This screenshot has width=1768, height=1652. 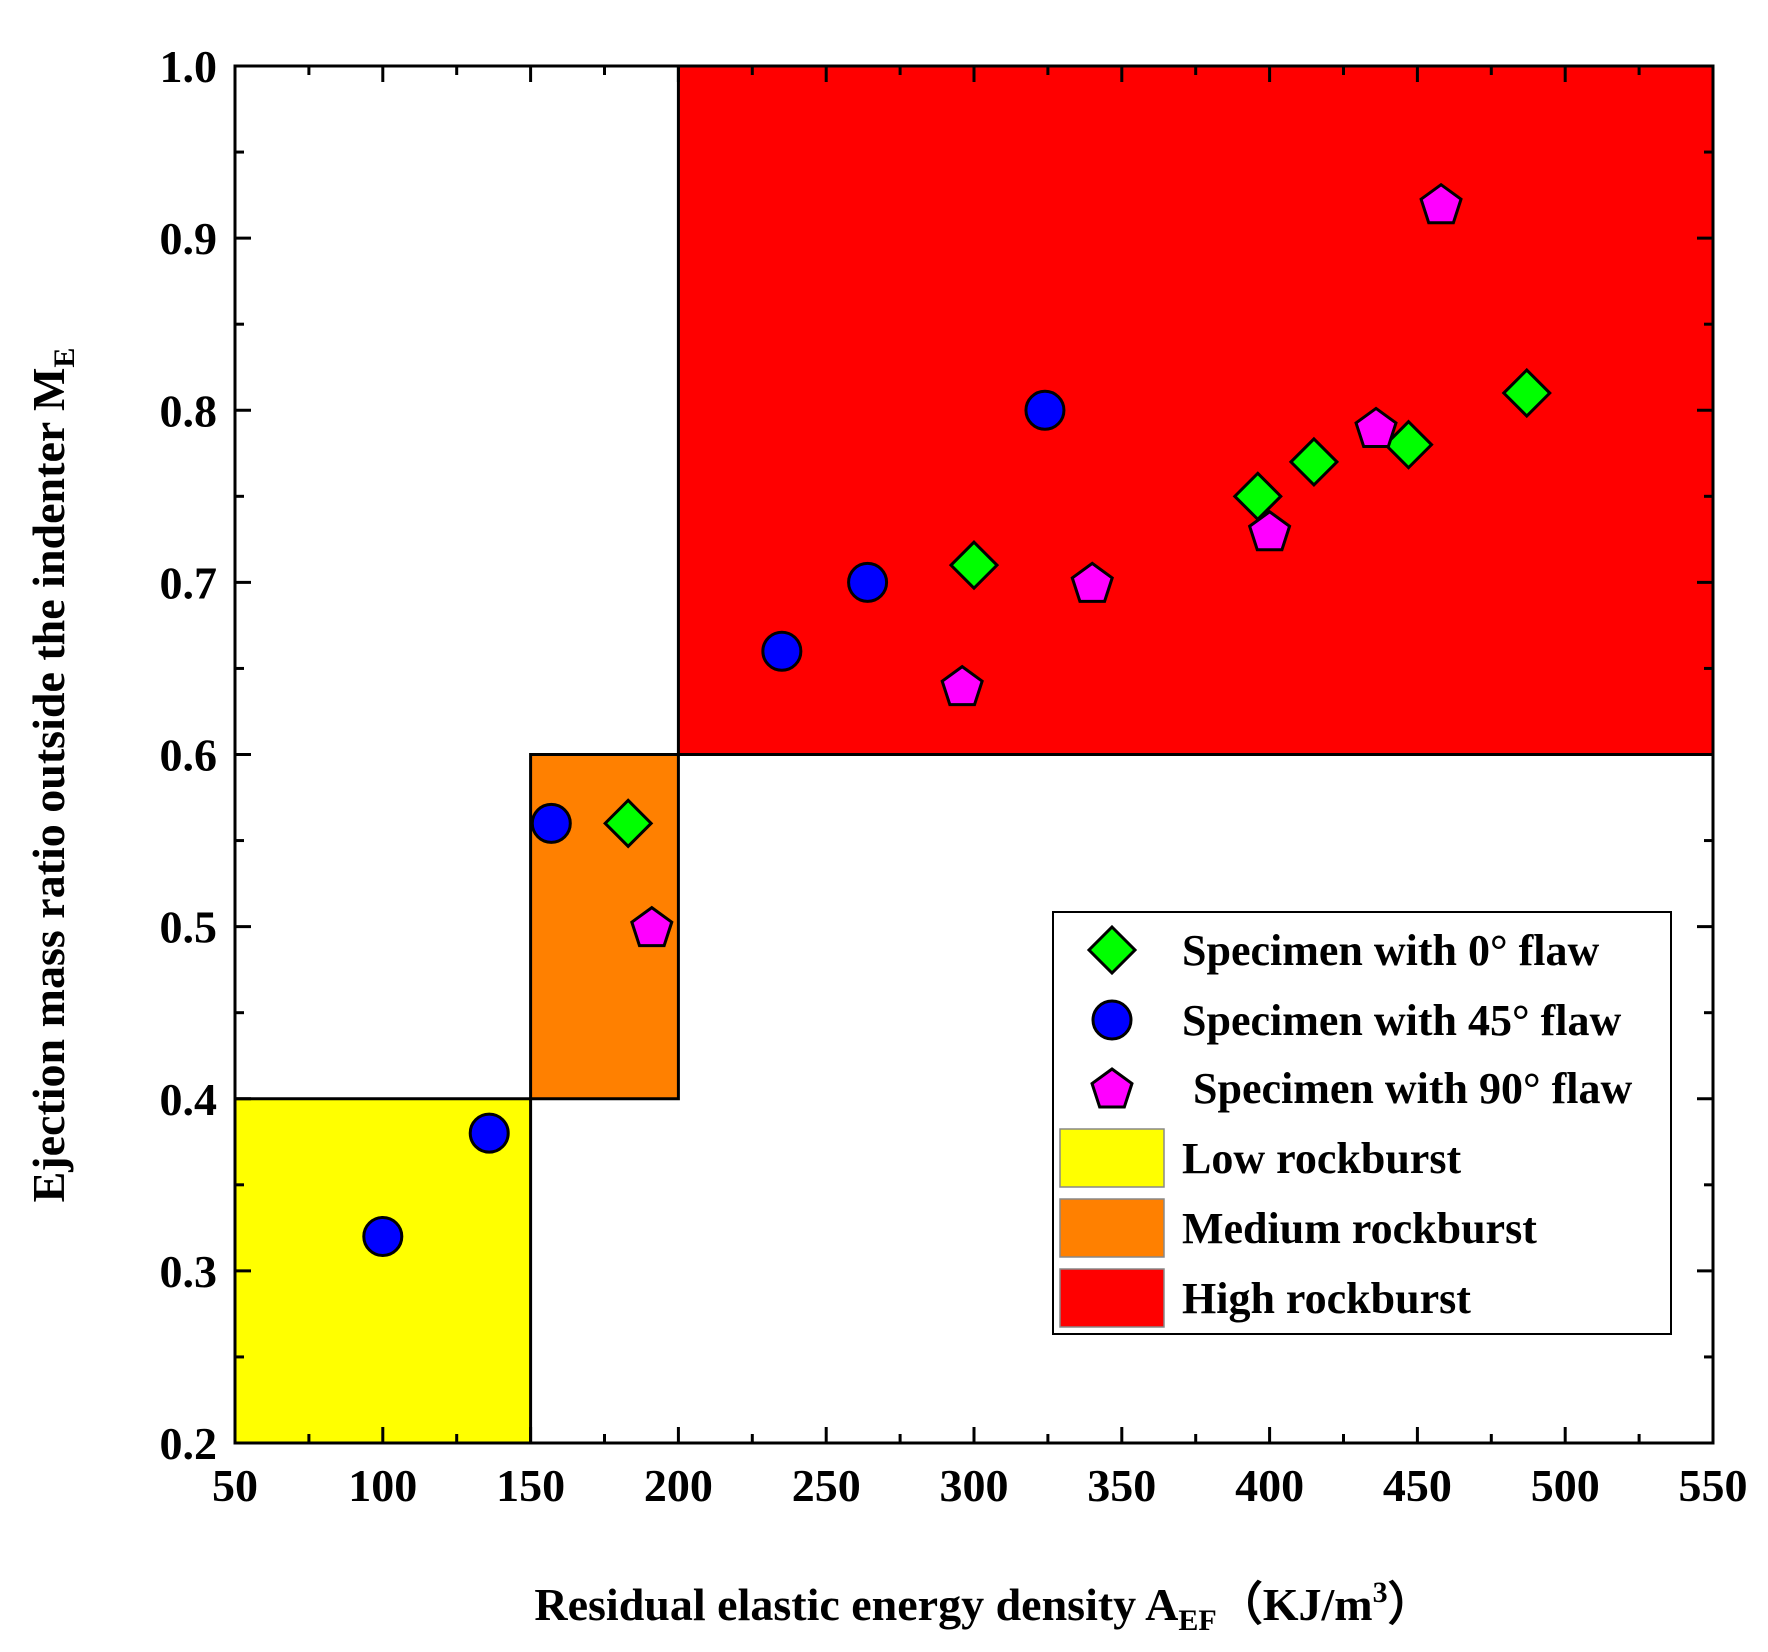 What do you see at coordinates (1321, 1158) in the screenshot?
I see `legend-label: Low rockburst` at bounding box center [1321, 1158].